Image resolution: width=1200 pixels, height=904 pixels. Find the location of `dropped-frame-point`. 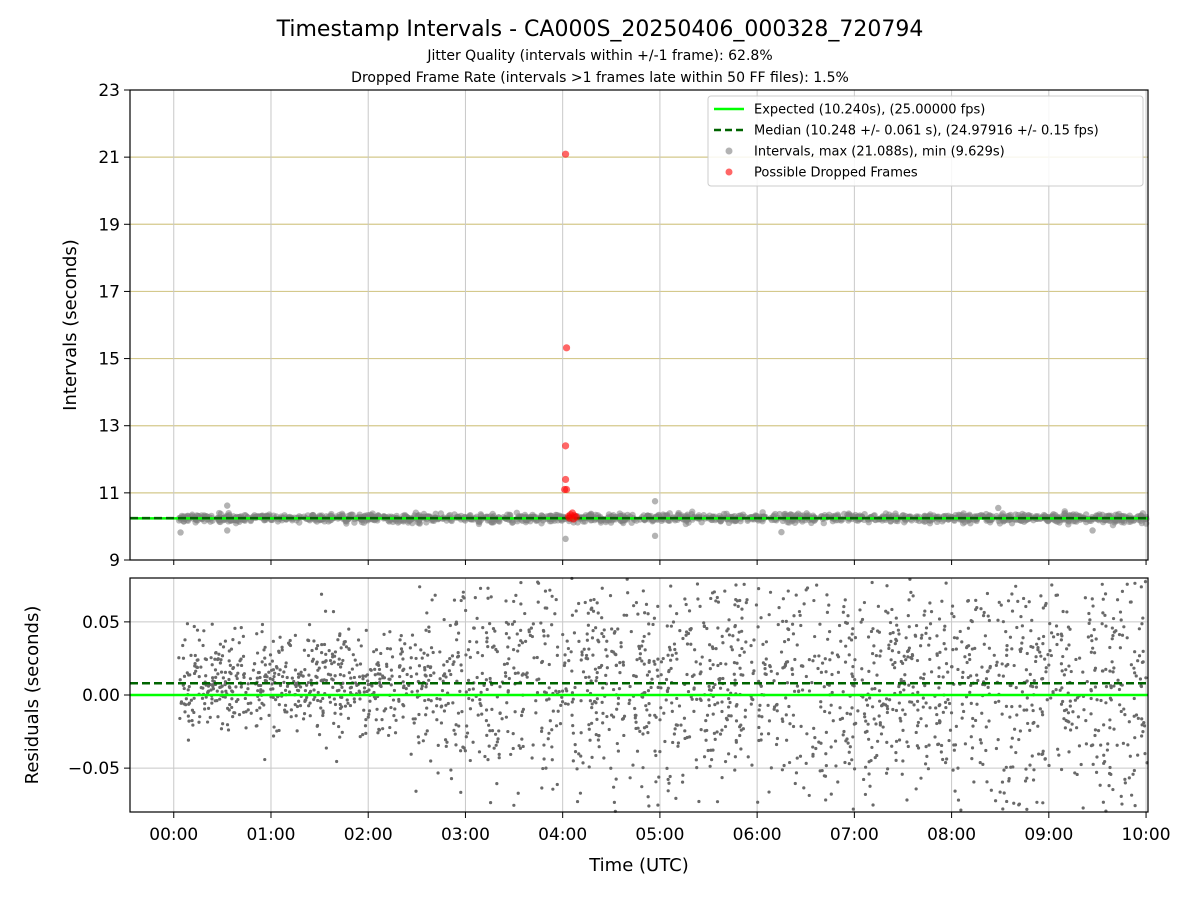

dropped-frame-point is located at coordinates (565, 154).